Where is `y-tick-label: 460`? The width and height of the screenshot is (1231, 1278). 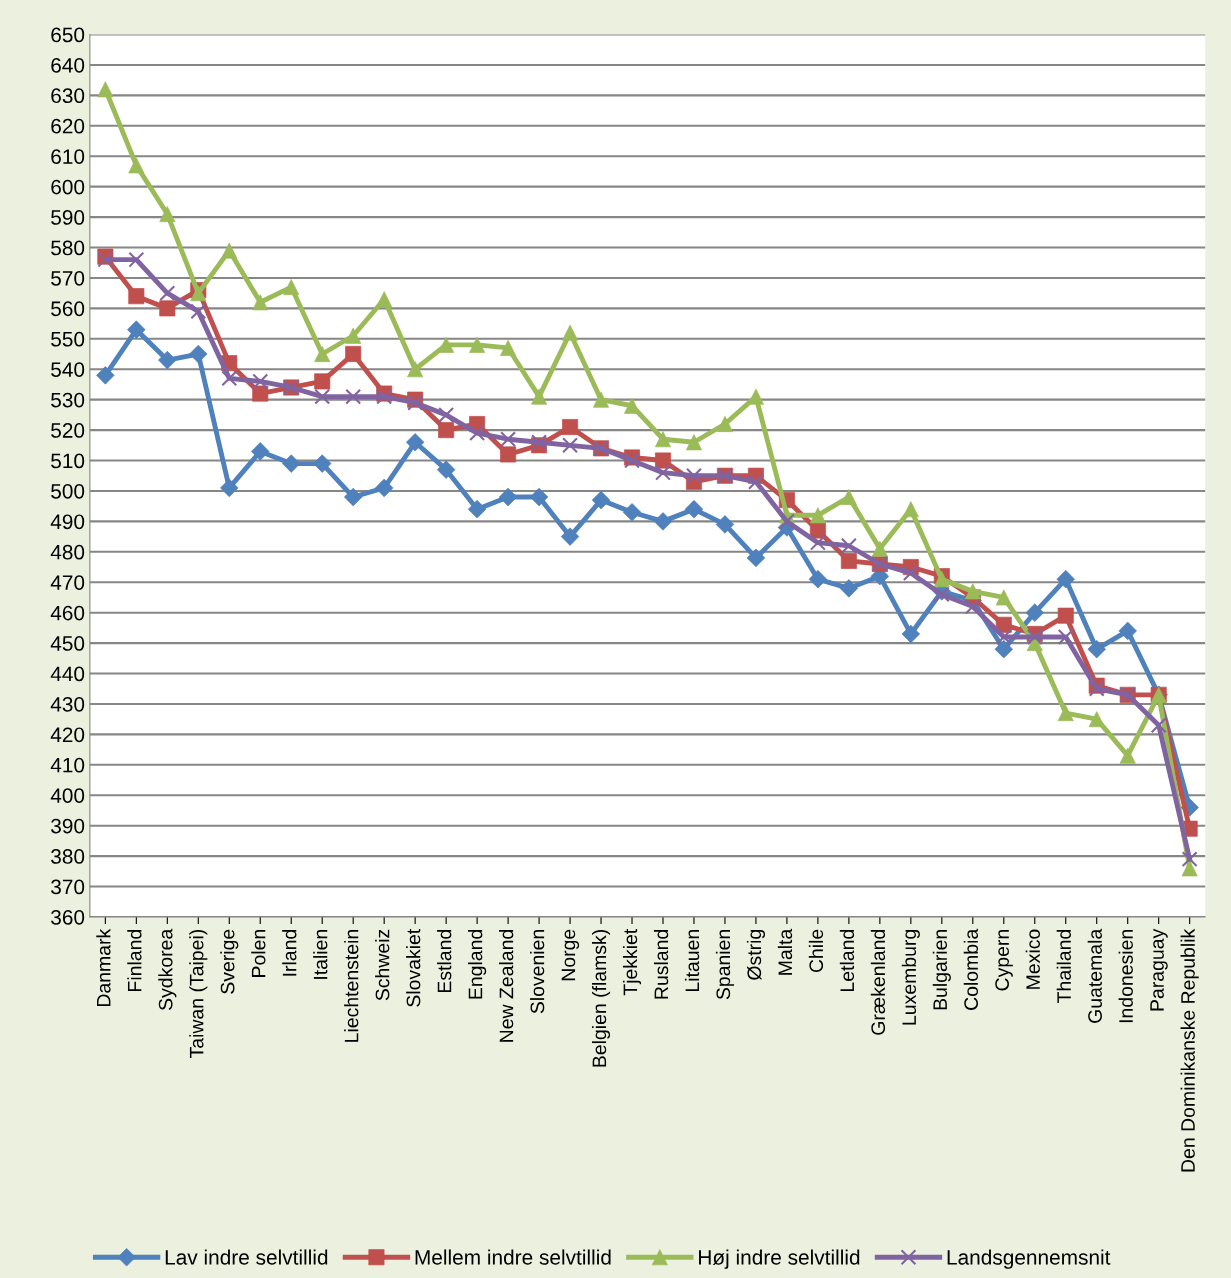
y-tick-label: 460 is located at coordinates (67, 613).